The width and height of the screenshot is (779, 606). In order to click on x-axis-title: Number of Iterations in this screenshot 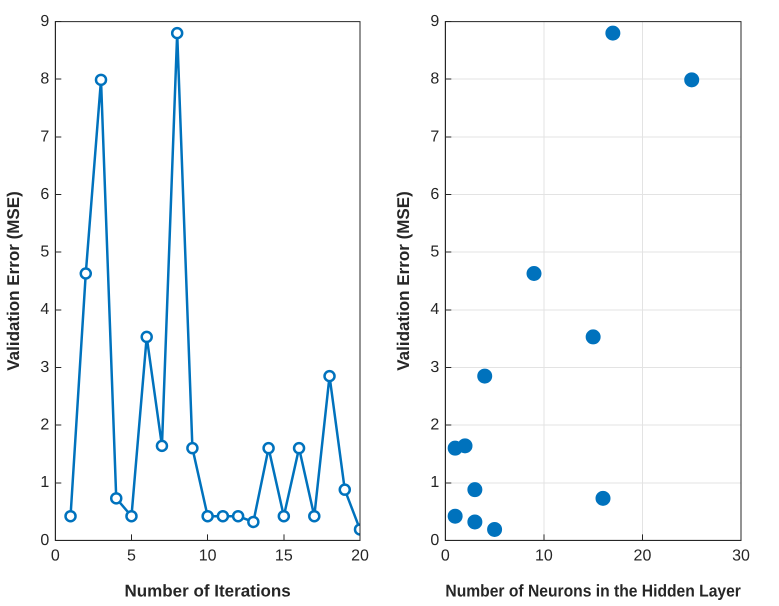, I will do `click(207, 590)`.